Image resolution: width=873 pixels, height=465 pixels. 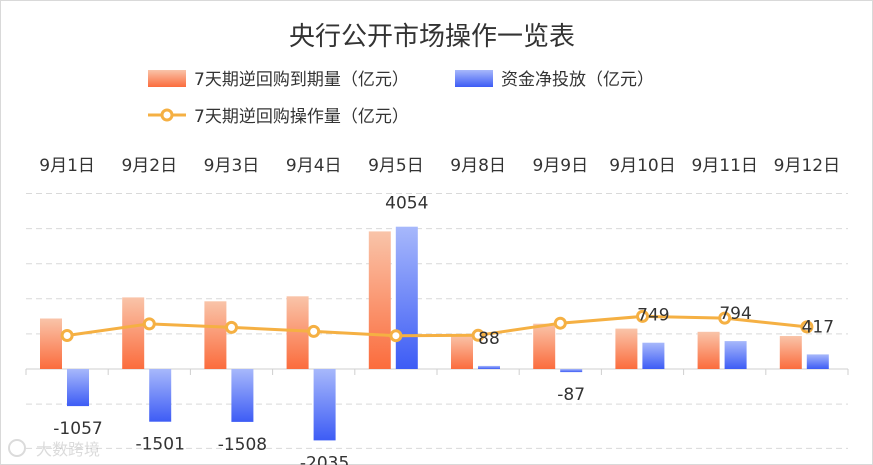 I want to click on watermark: 大数跨境, so click(x=54, y=449).